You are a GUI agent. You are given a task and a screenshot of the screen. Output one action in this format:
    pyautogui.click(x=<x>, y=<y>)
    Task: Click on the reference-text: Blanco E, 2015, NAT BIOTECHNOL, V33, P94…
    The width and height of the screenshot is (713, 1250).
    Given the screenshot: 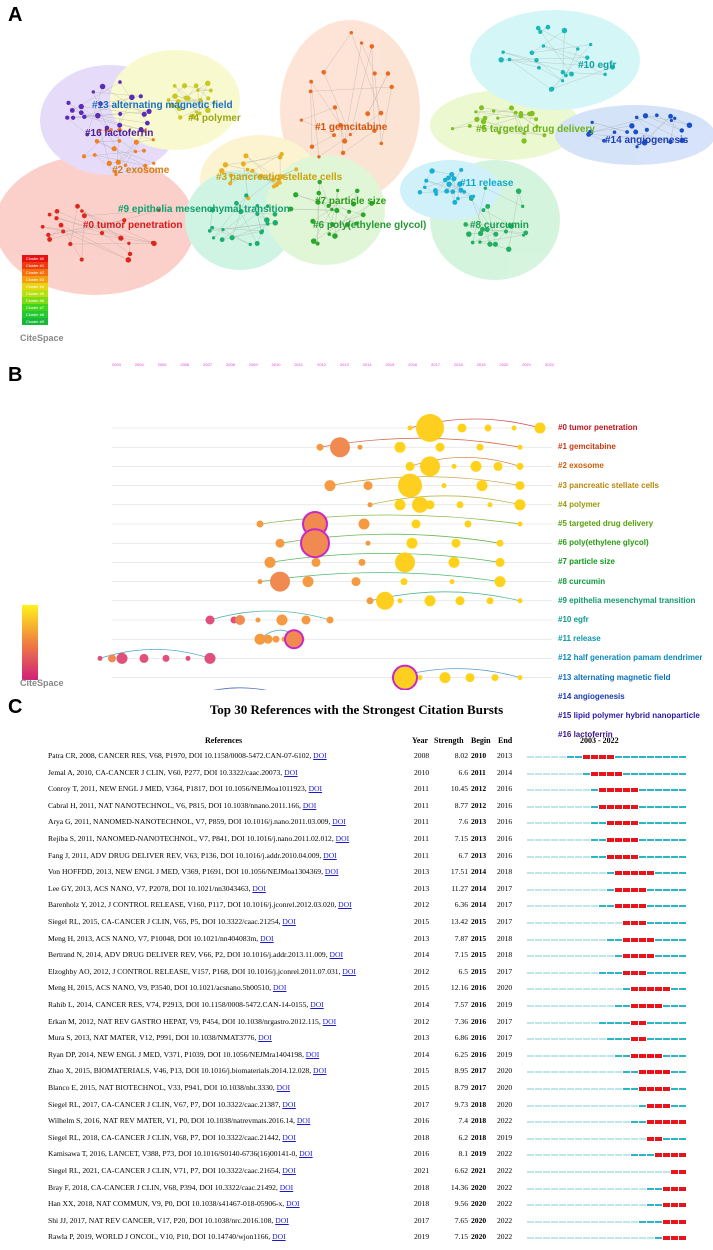 What is the action you would take?
    pyautogui.click(x=169, y=1087)
    